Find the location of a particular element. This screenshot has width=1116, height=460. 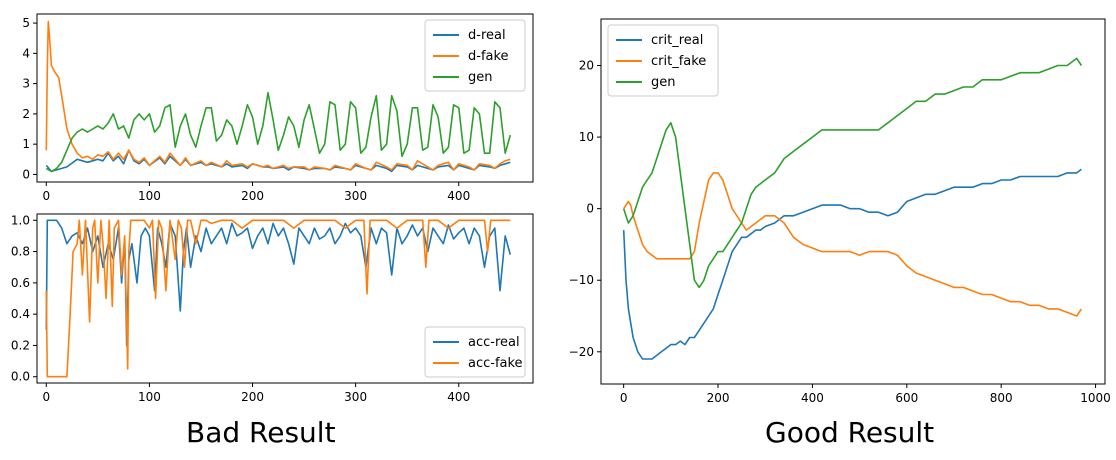

loss-line-d-fake is located at coordinates (278, 95).